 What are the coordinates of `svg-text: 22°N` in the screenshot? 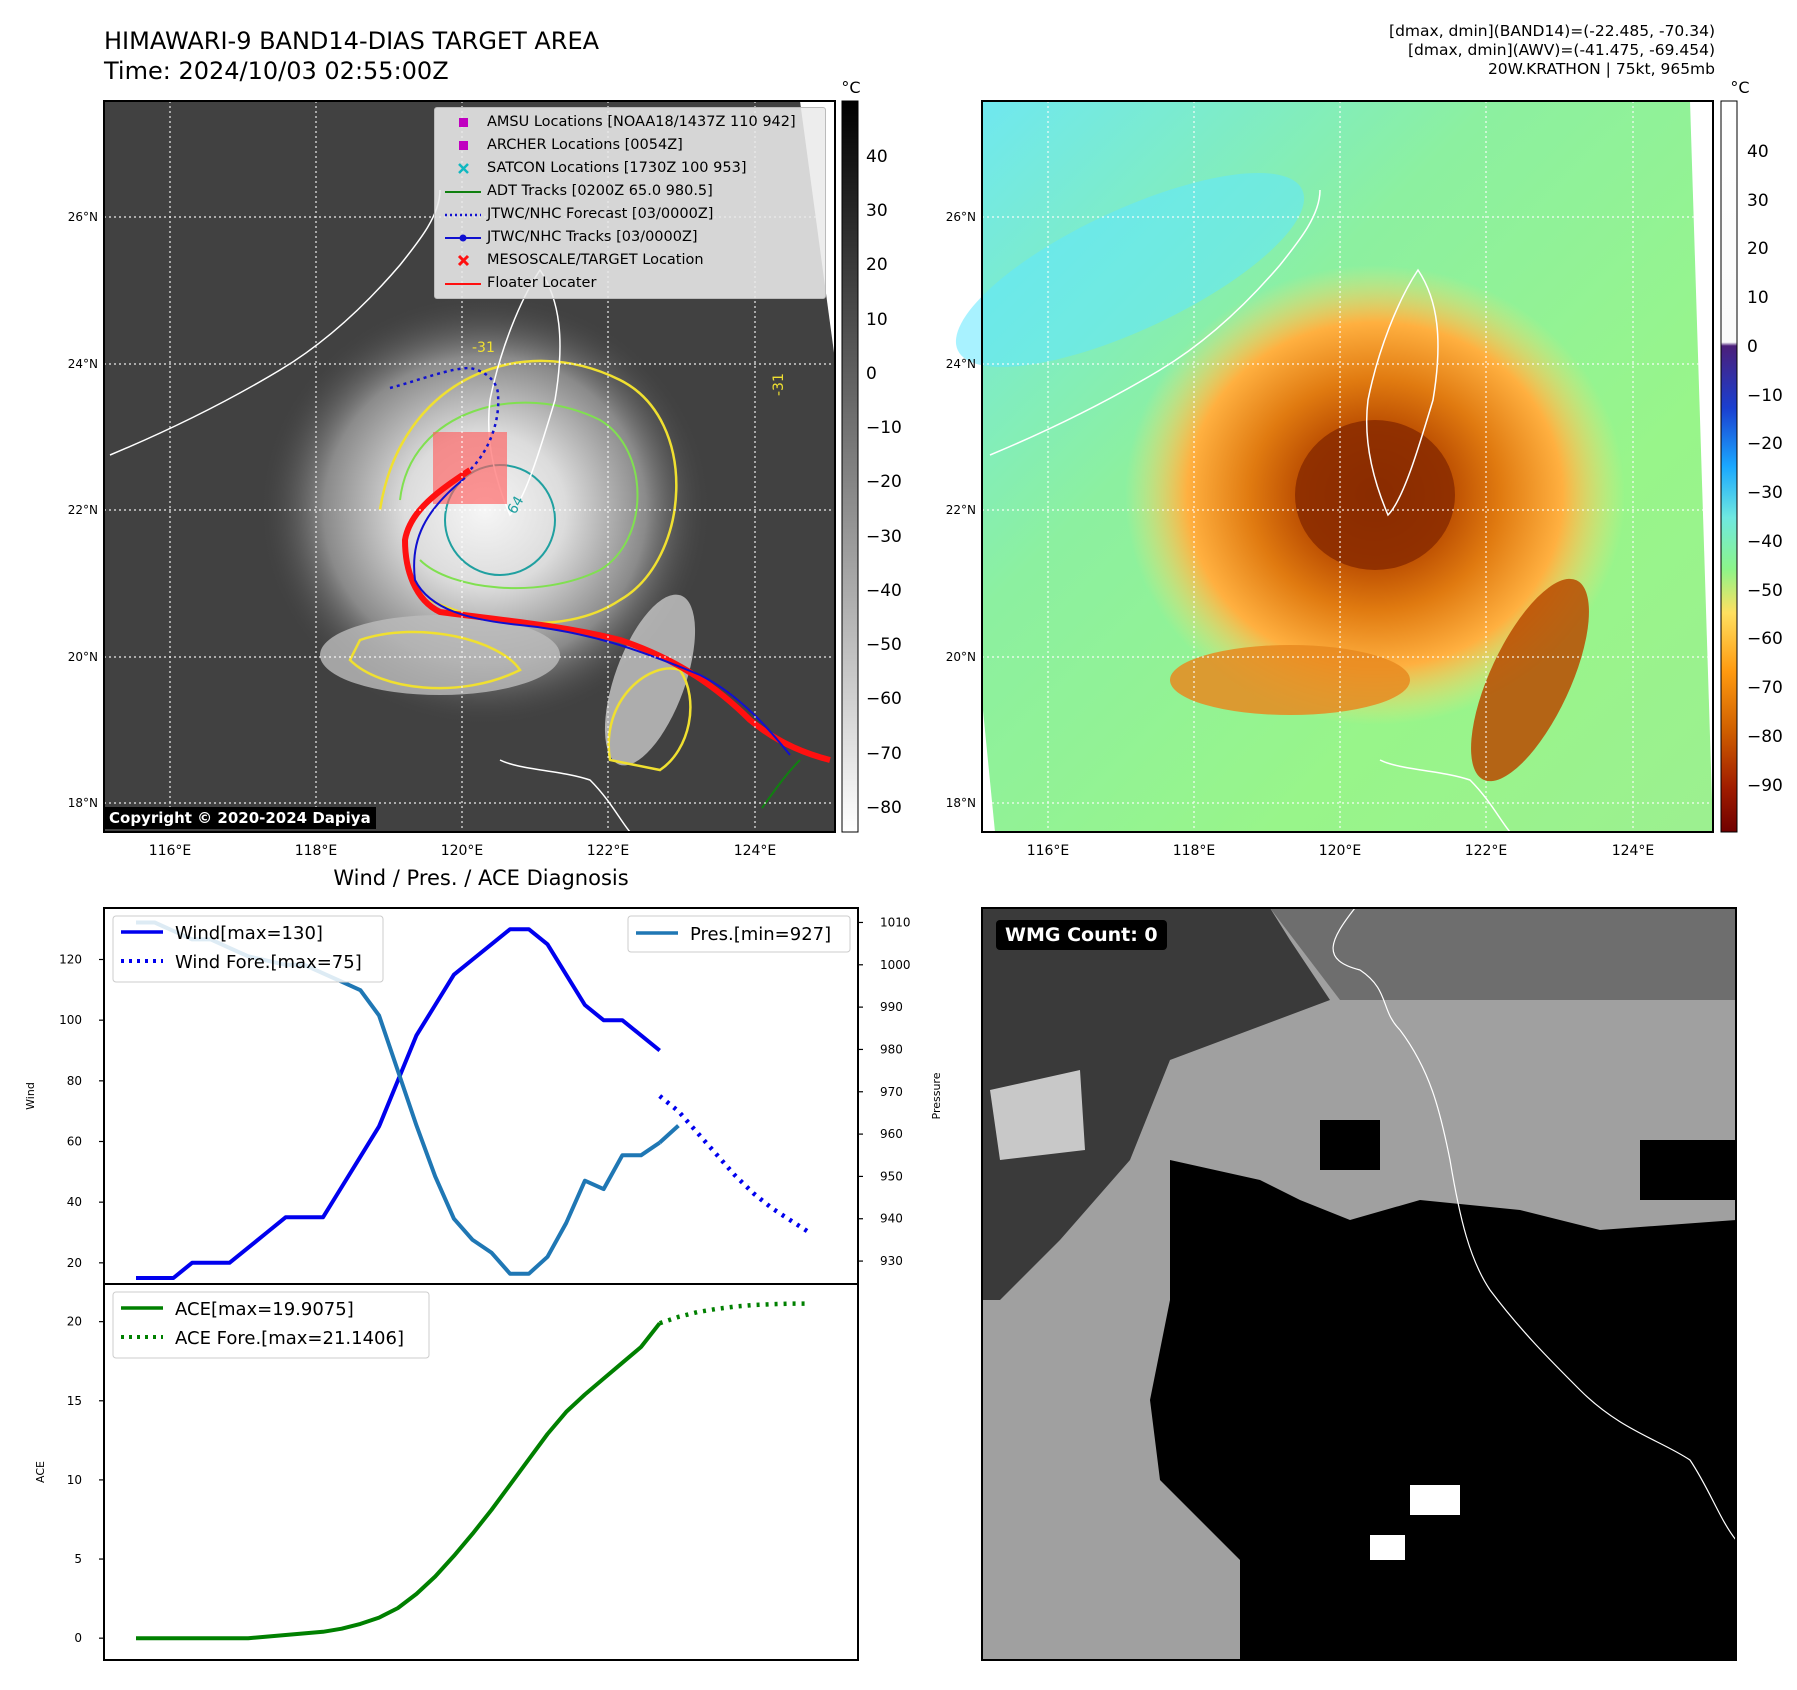 It's located at (961, 510).